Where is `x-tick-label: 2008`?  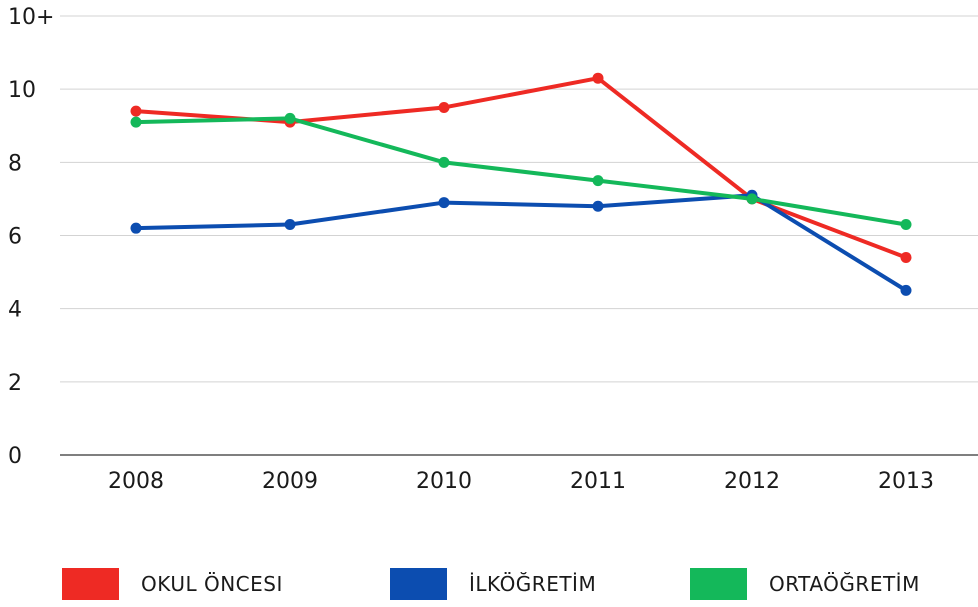 x-tick-label: 2008 is located at coordinates (136, 481).